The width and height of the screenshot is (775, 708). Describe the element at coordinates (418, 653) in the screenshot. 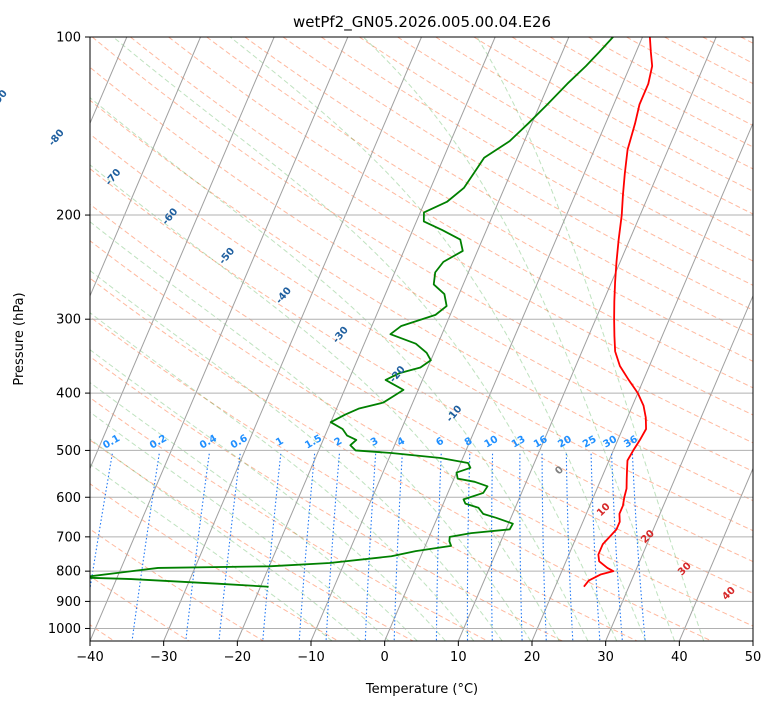

I see `x-axis: −40 −30 −20 −10 0 10 20 30 40 50` at that location.